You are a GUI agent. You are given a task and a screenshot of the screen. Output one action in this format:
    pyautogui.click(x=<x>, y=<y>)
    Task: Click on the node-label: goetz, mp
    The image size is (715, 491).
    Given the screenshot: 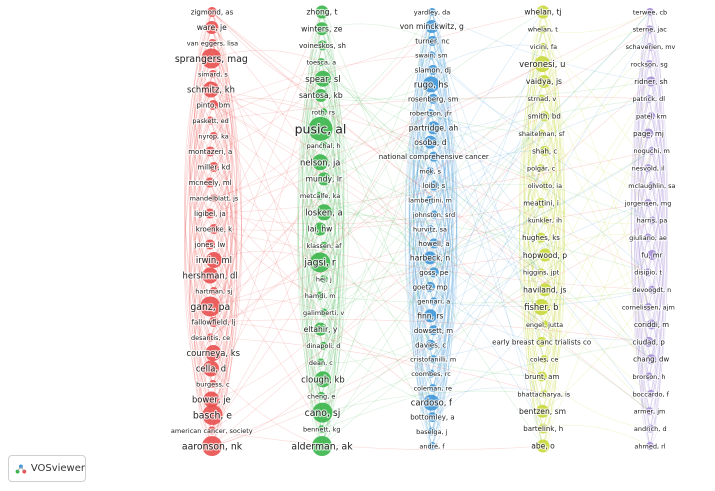 What is the action you would take?
    pyautogui.click(x=430, y=287)
    